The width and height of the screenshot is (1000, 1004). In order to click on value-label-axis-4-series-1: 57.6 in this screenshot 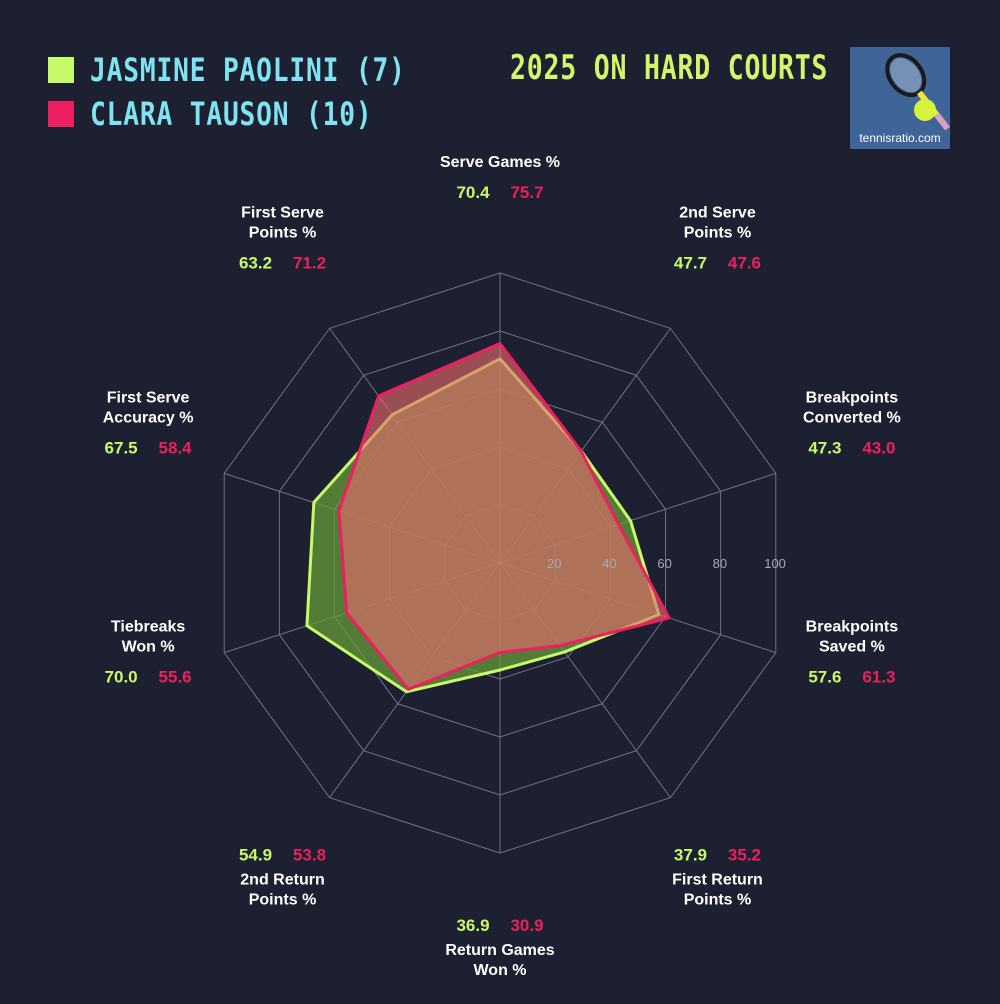, I will do `click(824, 676)`.